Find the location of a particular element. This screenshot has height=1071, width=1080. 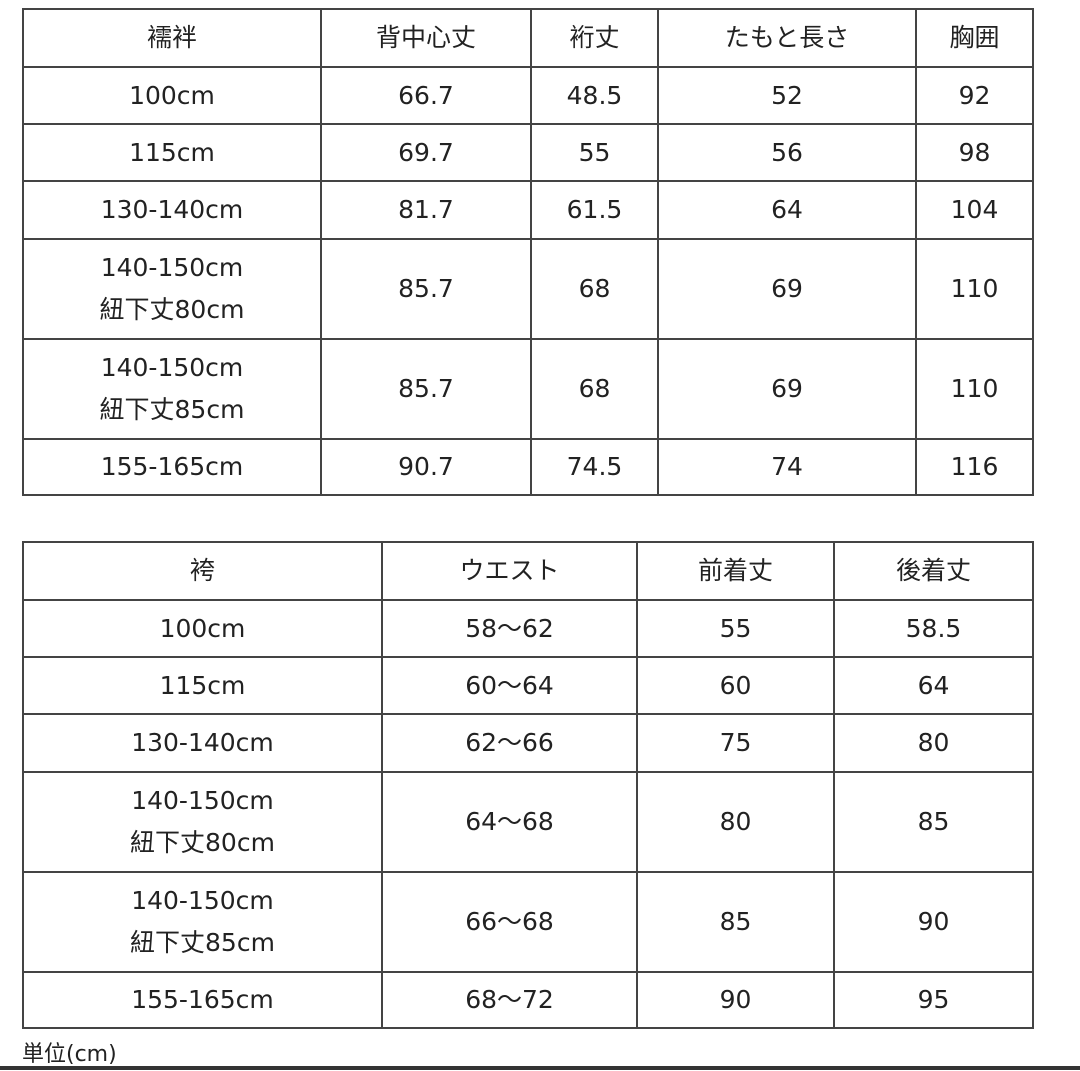

header-row: 襦袢 背中心丈 裄丈 たもと長さ 胸囲 is located at coordinates (528, 38).